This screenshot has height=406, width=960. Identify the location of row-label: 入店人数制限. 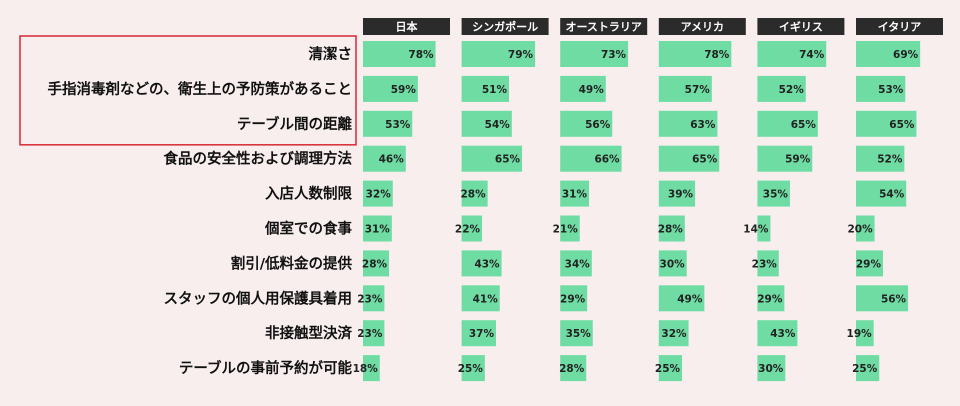
(308, 194).